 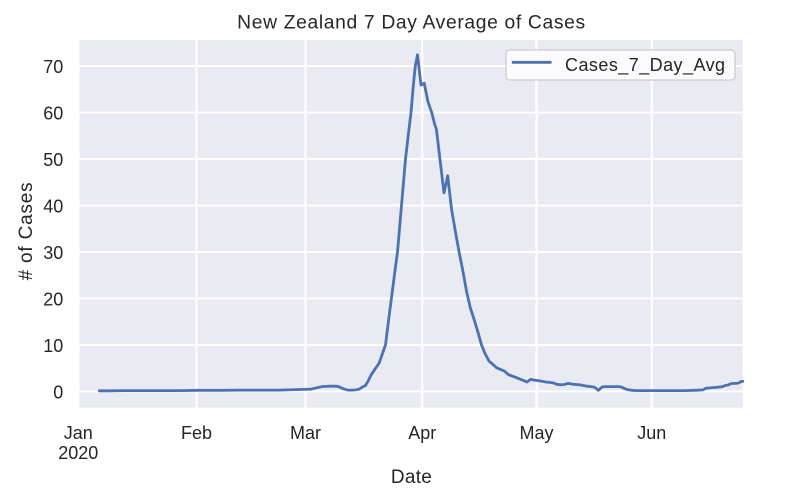 I want to click on svg-text: 60, so click(x=53, y=114).